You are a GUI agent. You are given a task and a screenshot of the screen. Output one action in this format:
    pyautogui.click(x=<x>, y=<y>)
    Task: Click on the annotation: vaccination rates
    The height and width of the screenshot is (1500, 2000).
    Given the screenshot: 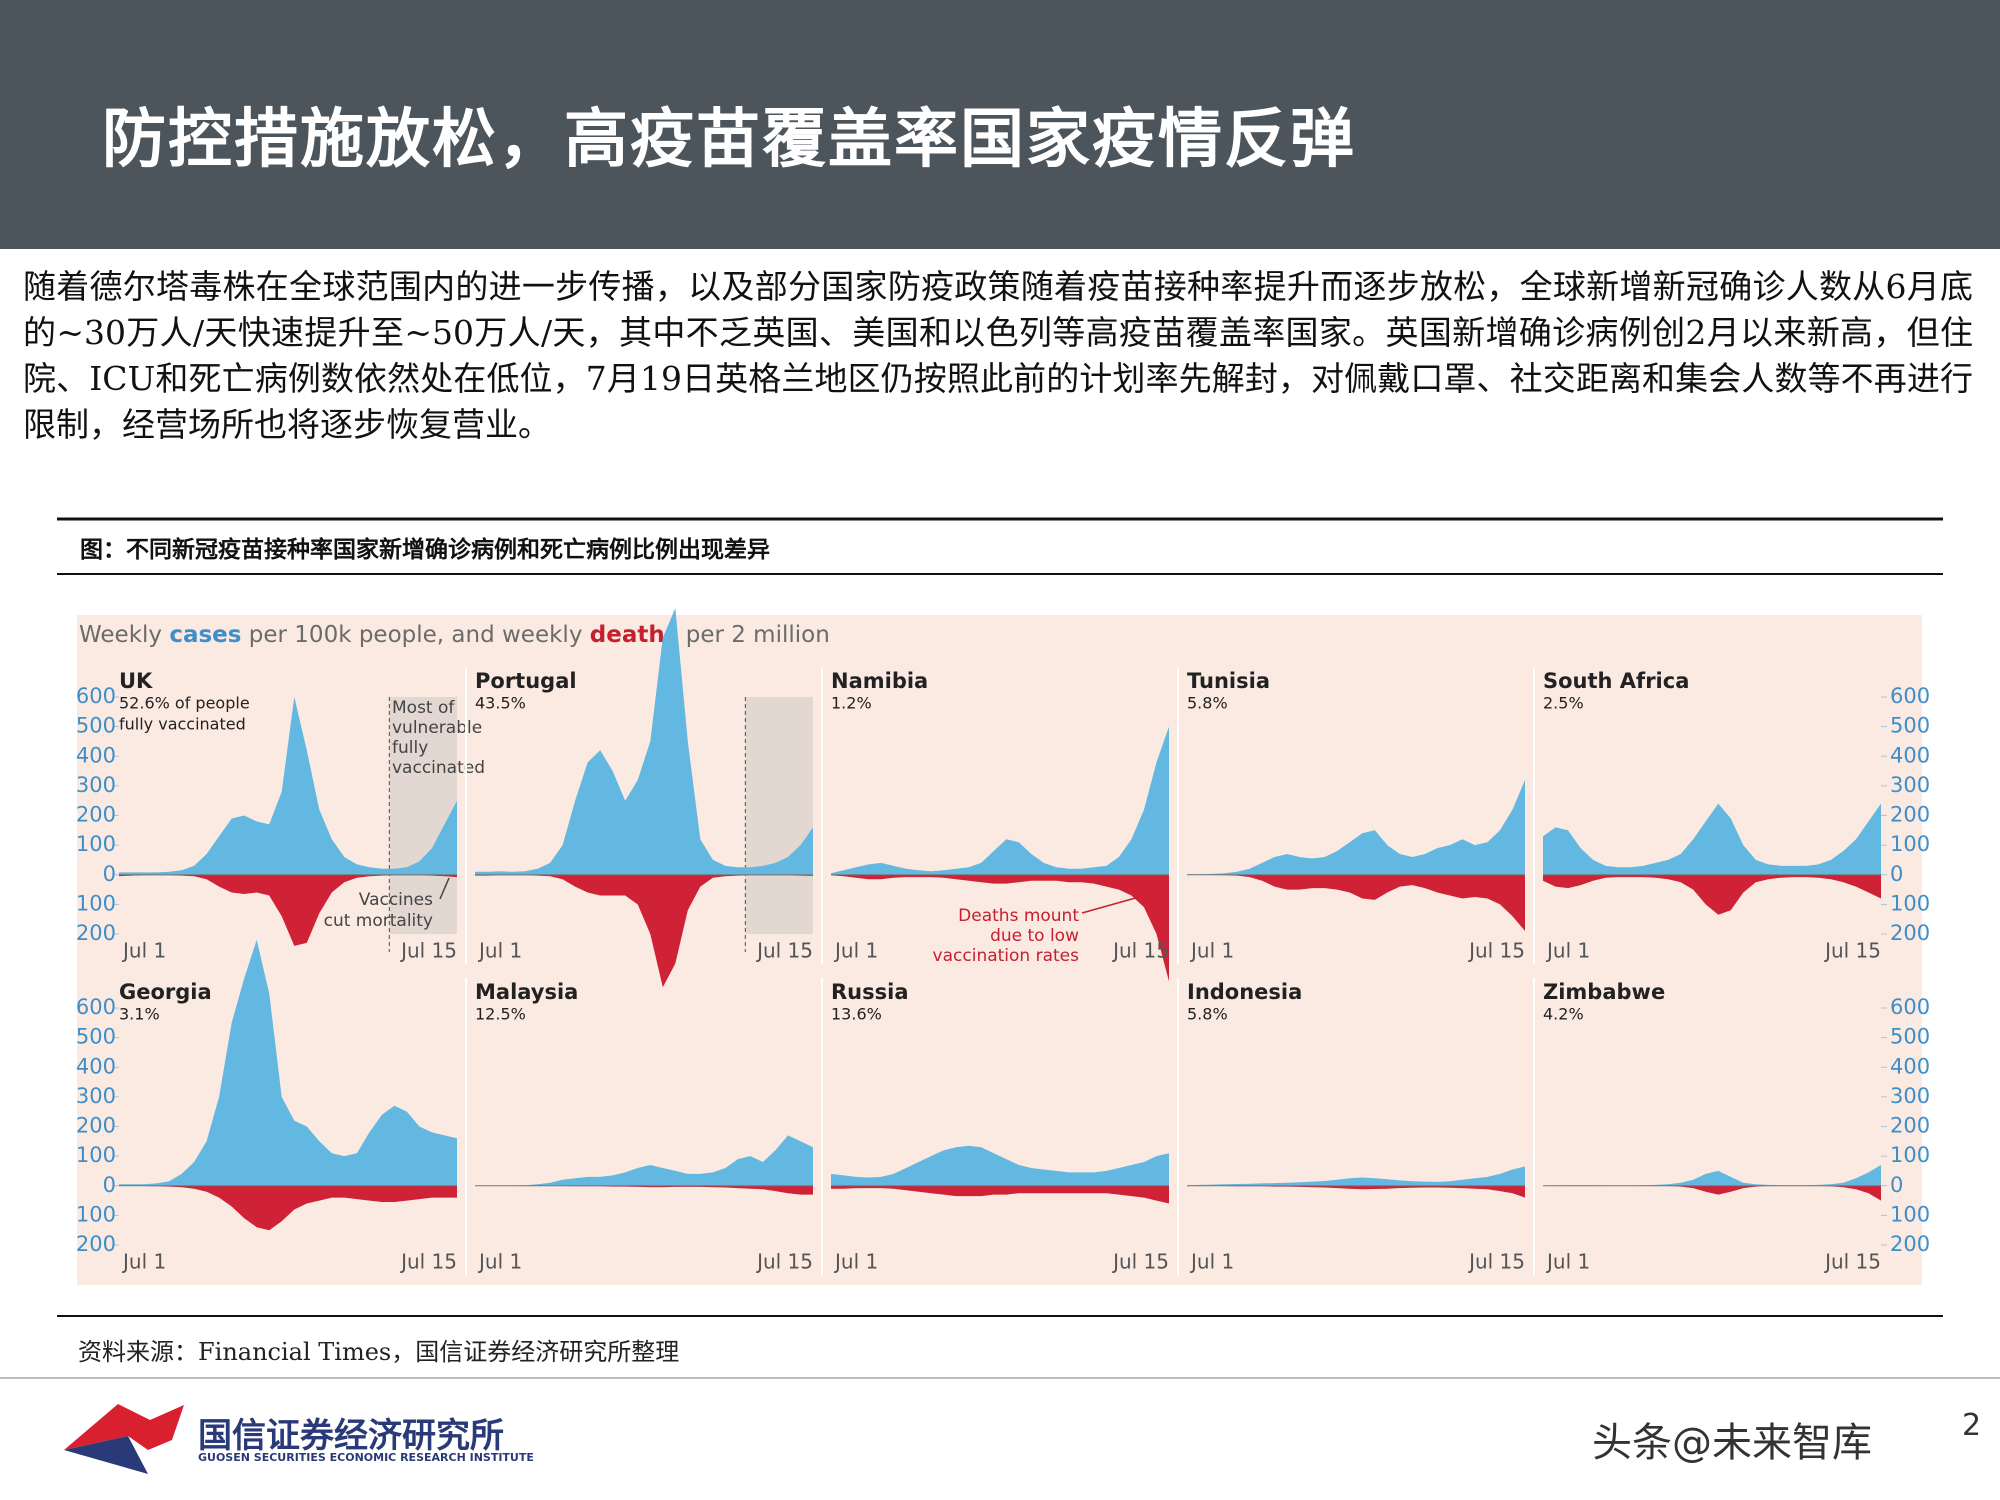 What is the action you would take?
    pyautogui.click(x=1006, y=956)
    